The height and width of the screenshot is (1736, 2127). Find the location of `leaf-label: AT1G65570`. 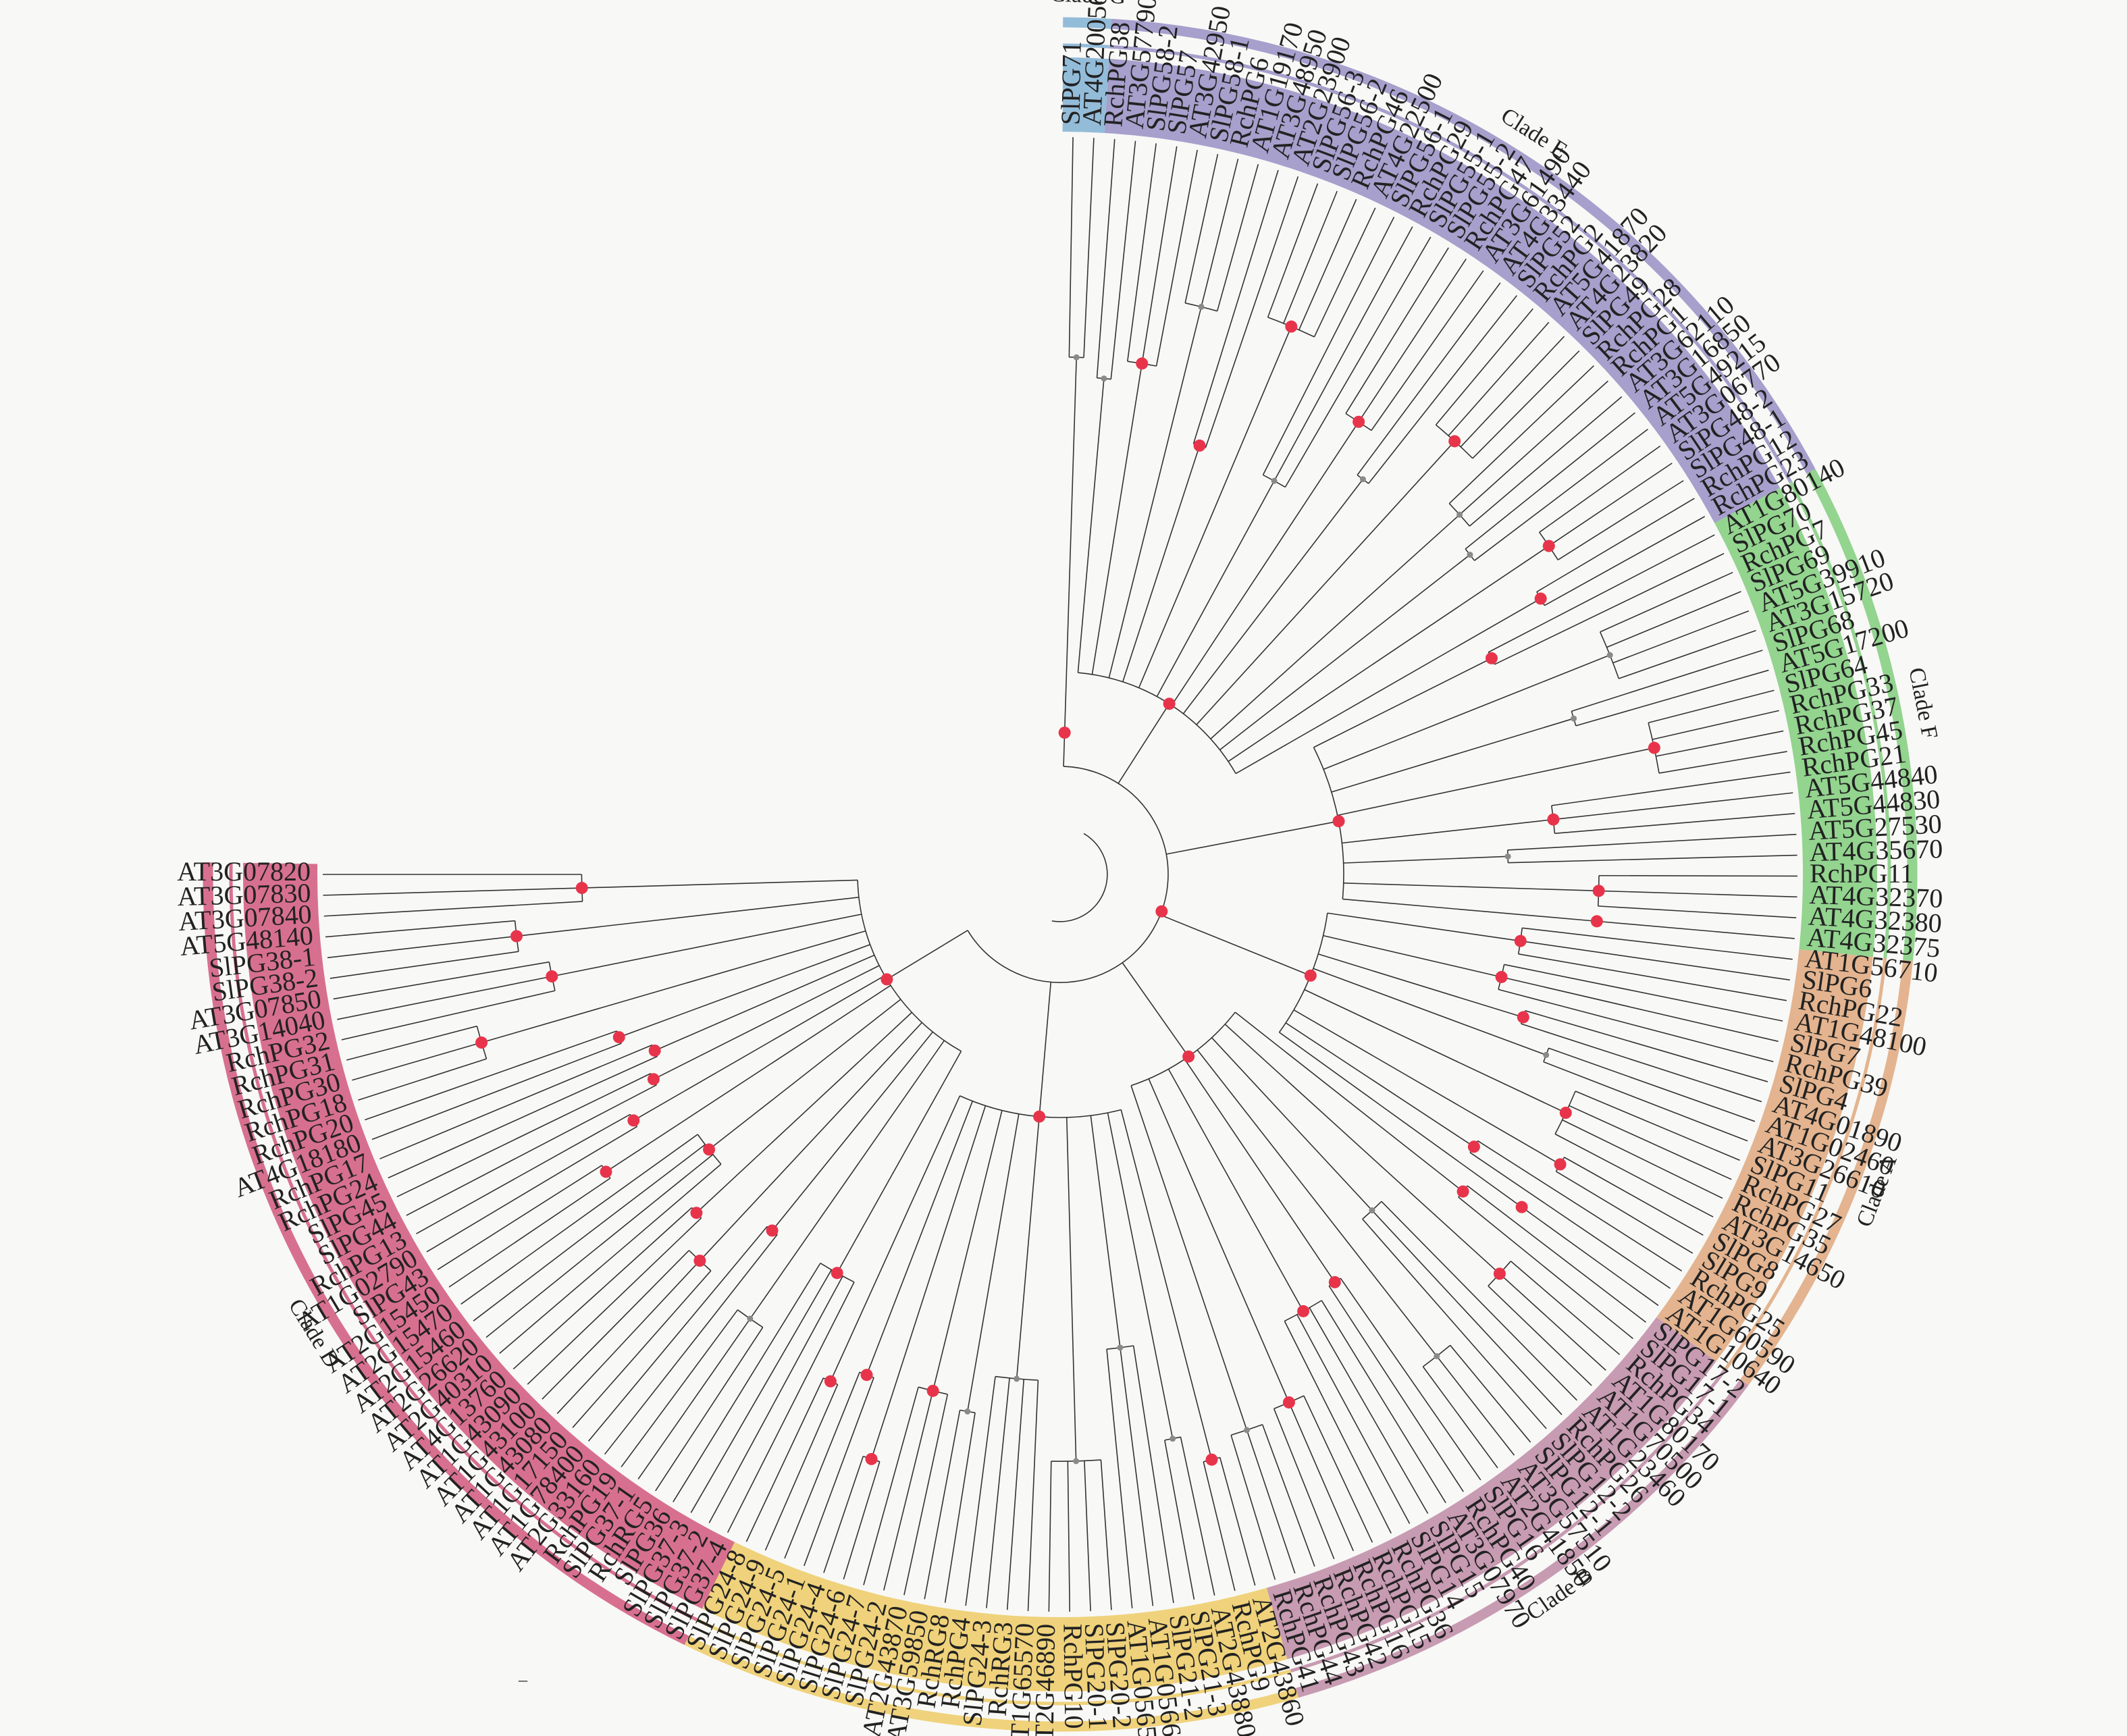

leaf-label: AT1G65570 is located at coordinates (1021, 1679).